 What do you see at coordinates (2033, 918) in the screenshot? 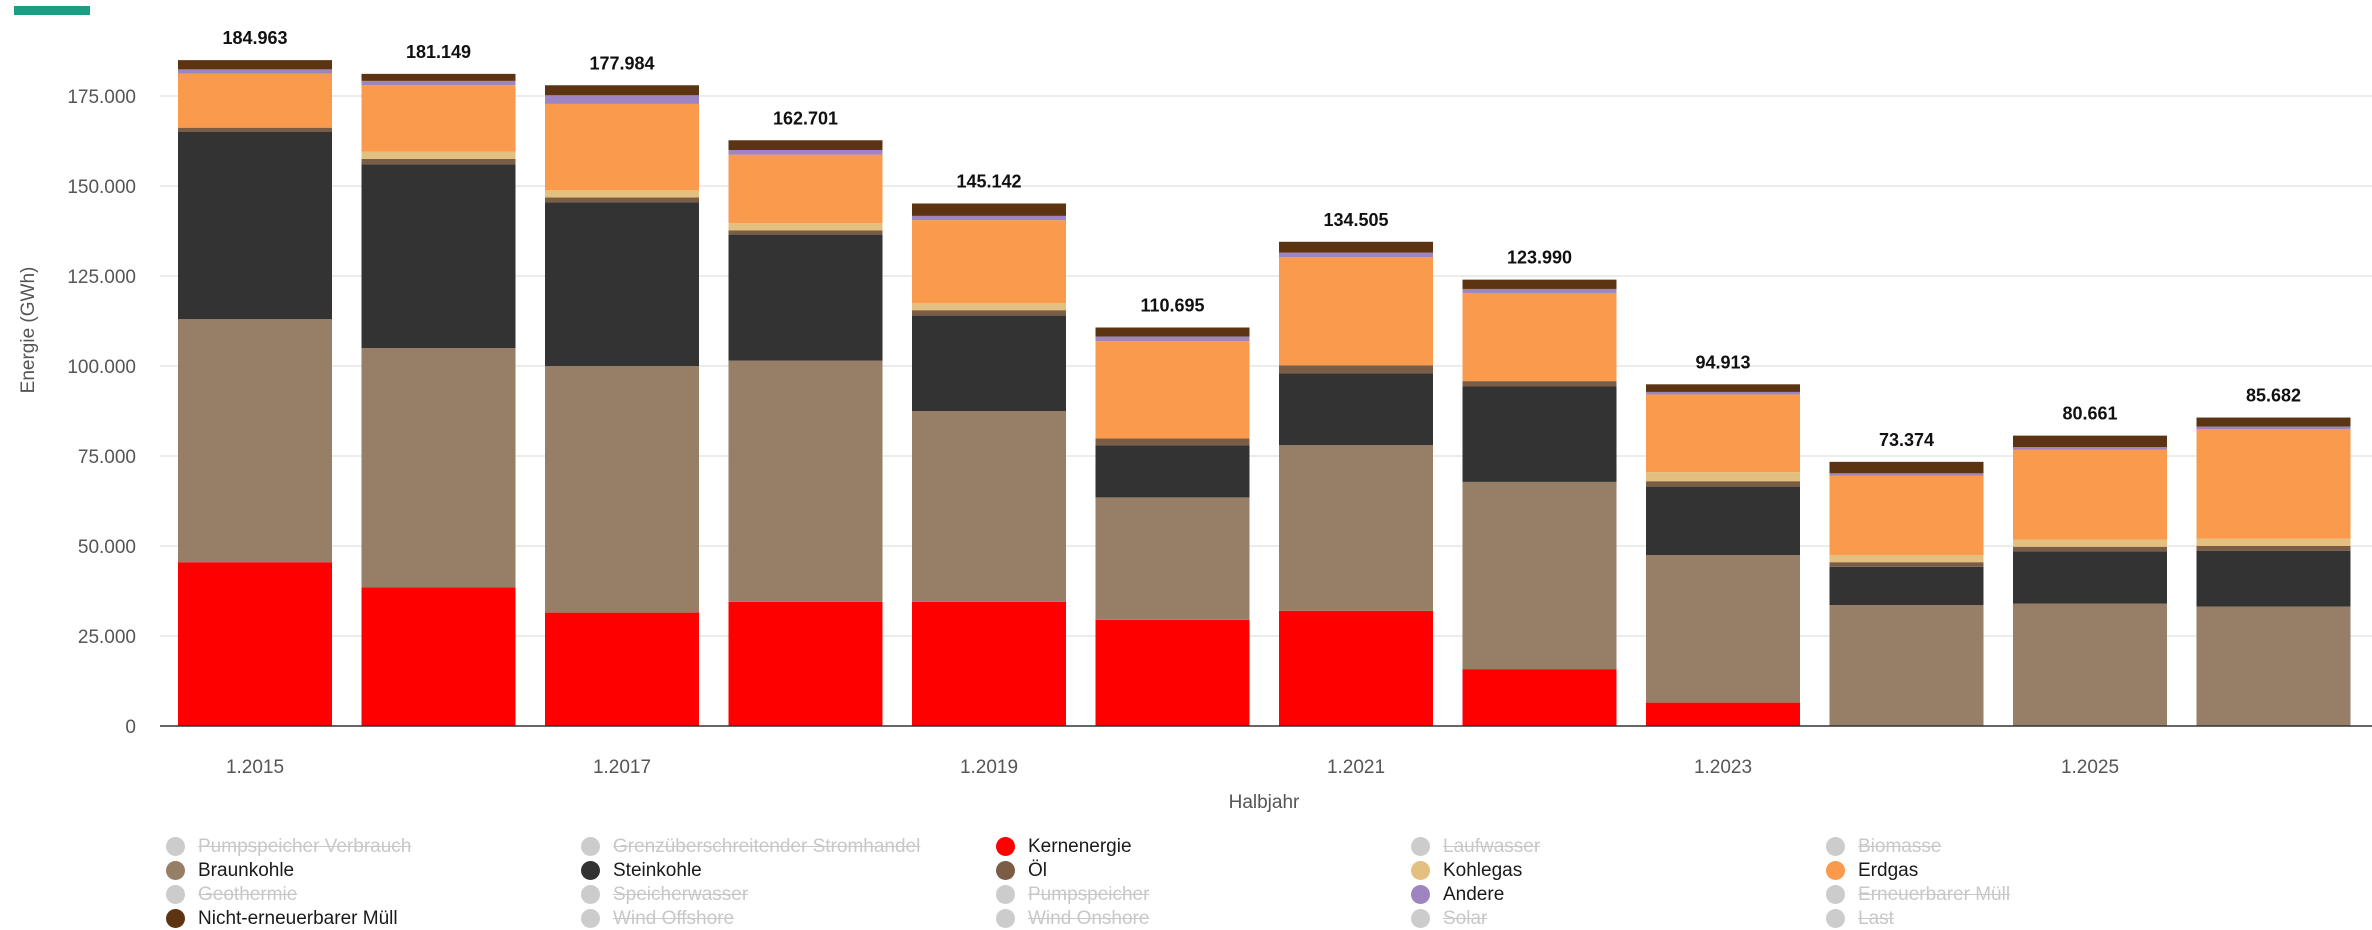
I see `legend-item: Last` at bounding box center [2033, 918].